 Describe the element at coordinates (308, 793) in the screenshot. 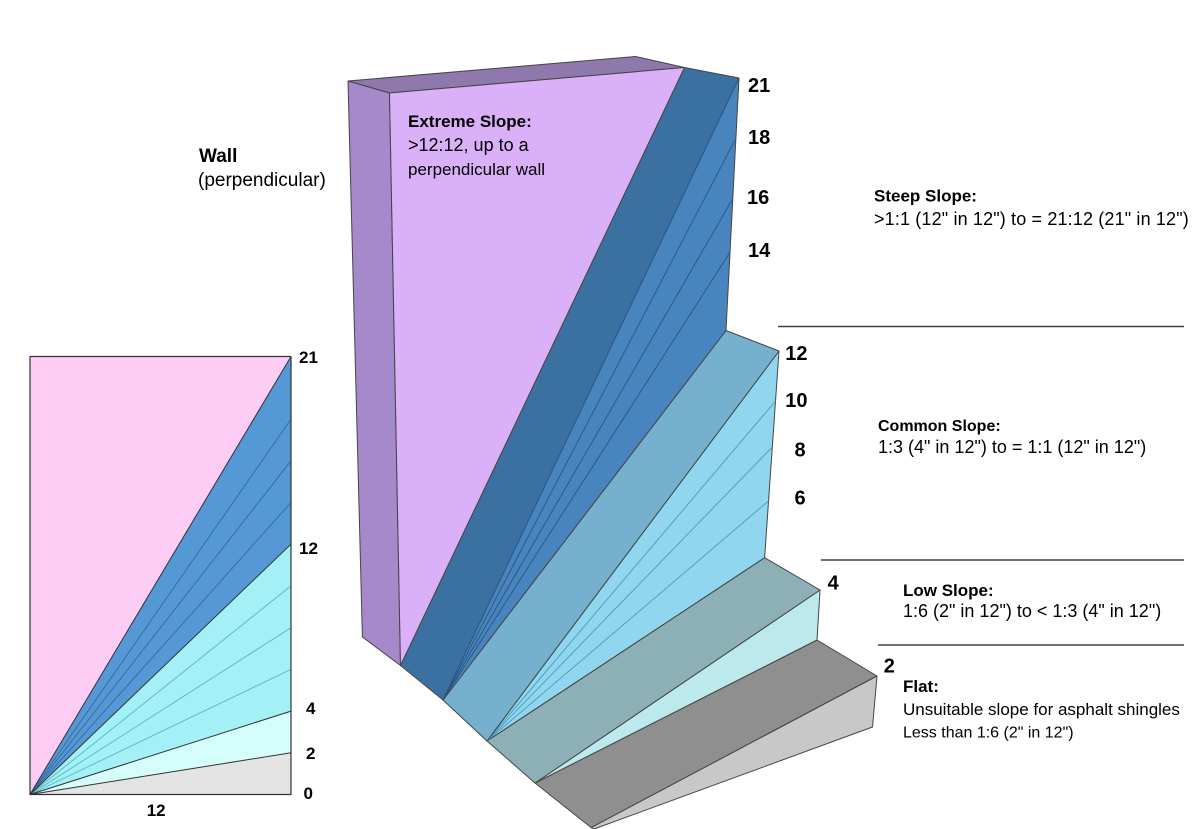

I see `svg-text: 0` at that location.